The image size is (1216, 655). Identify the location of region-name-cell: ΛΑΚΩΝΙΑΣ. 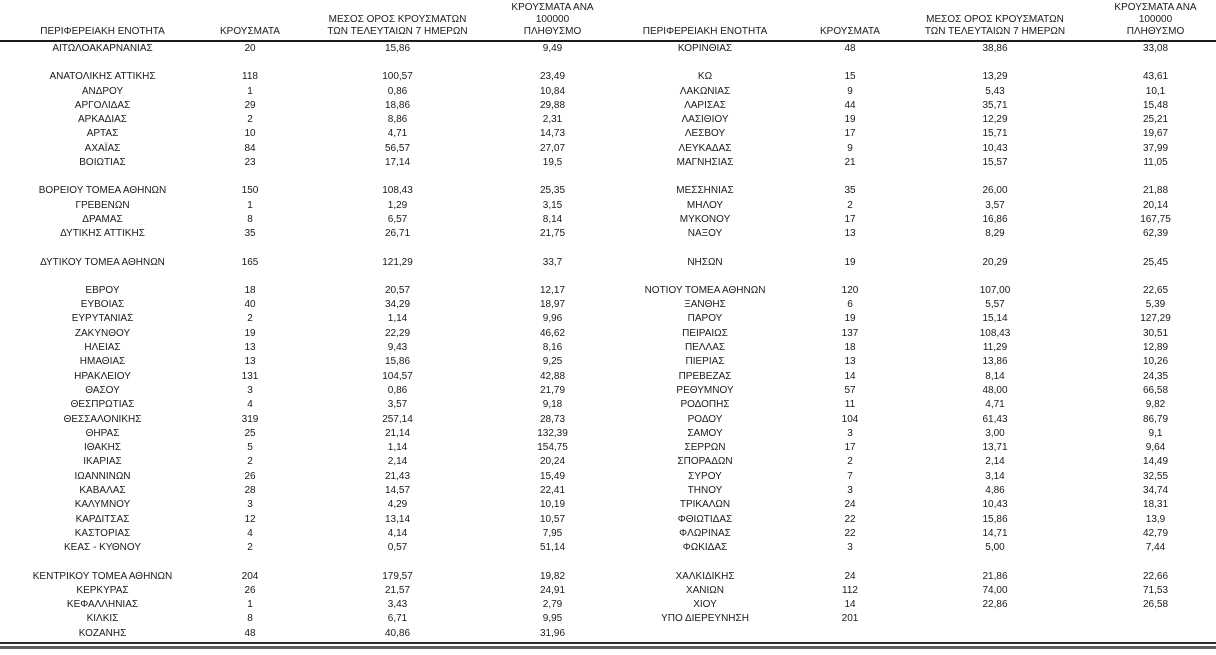
(705, 91).